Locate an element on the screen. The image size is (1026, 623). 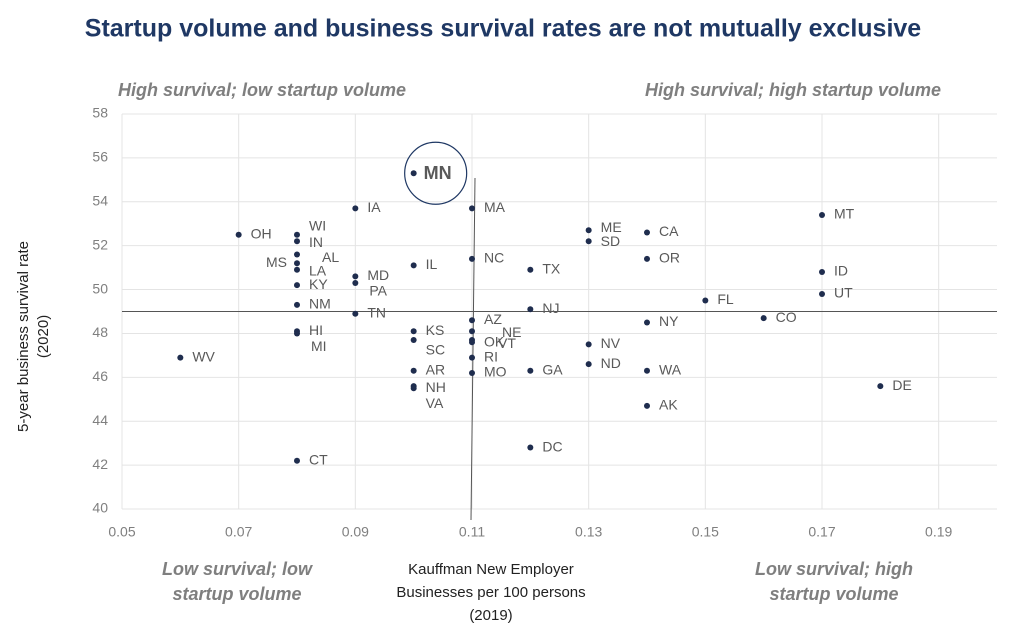
point-label: NH is located at coordinates (436, 387).